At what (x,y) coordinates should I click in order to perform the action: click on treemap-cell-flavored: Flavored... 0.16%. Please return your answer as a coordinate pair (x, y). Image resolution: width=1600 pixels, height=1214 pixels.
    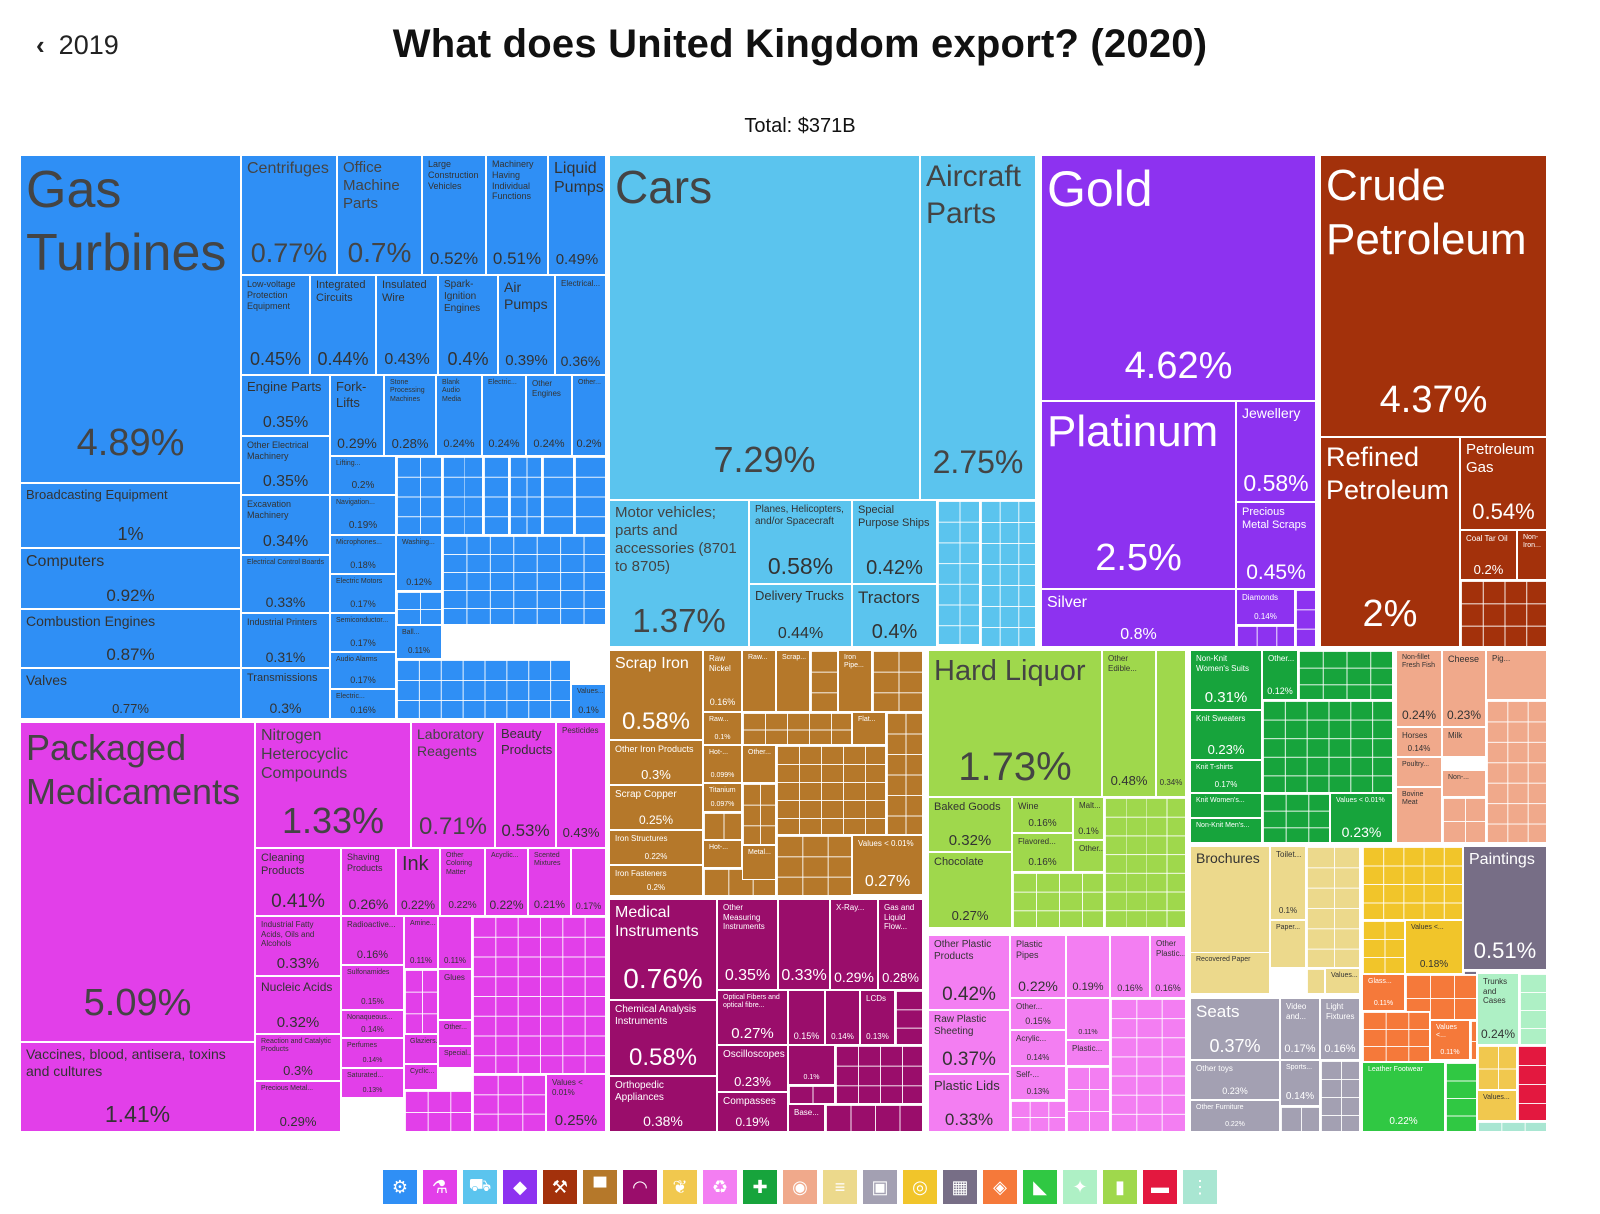
    Looking at the image, I should click on (1042, 852).